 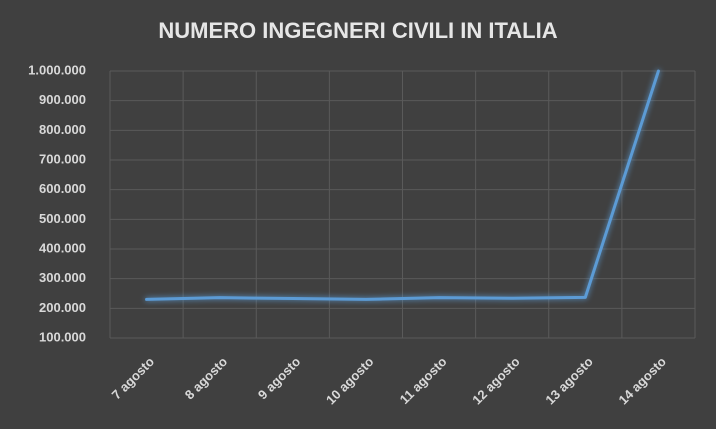 What do you see at coordinates (62, 99) in the screenshot?
I see `y-tick-label: 900.000` at bounding box center [62, 99].